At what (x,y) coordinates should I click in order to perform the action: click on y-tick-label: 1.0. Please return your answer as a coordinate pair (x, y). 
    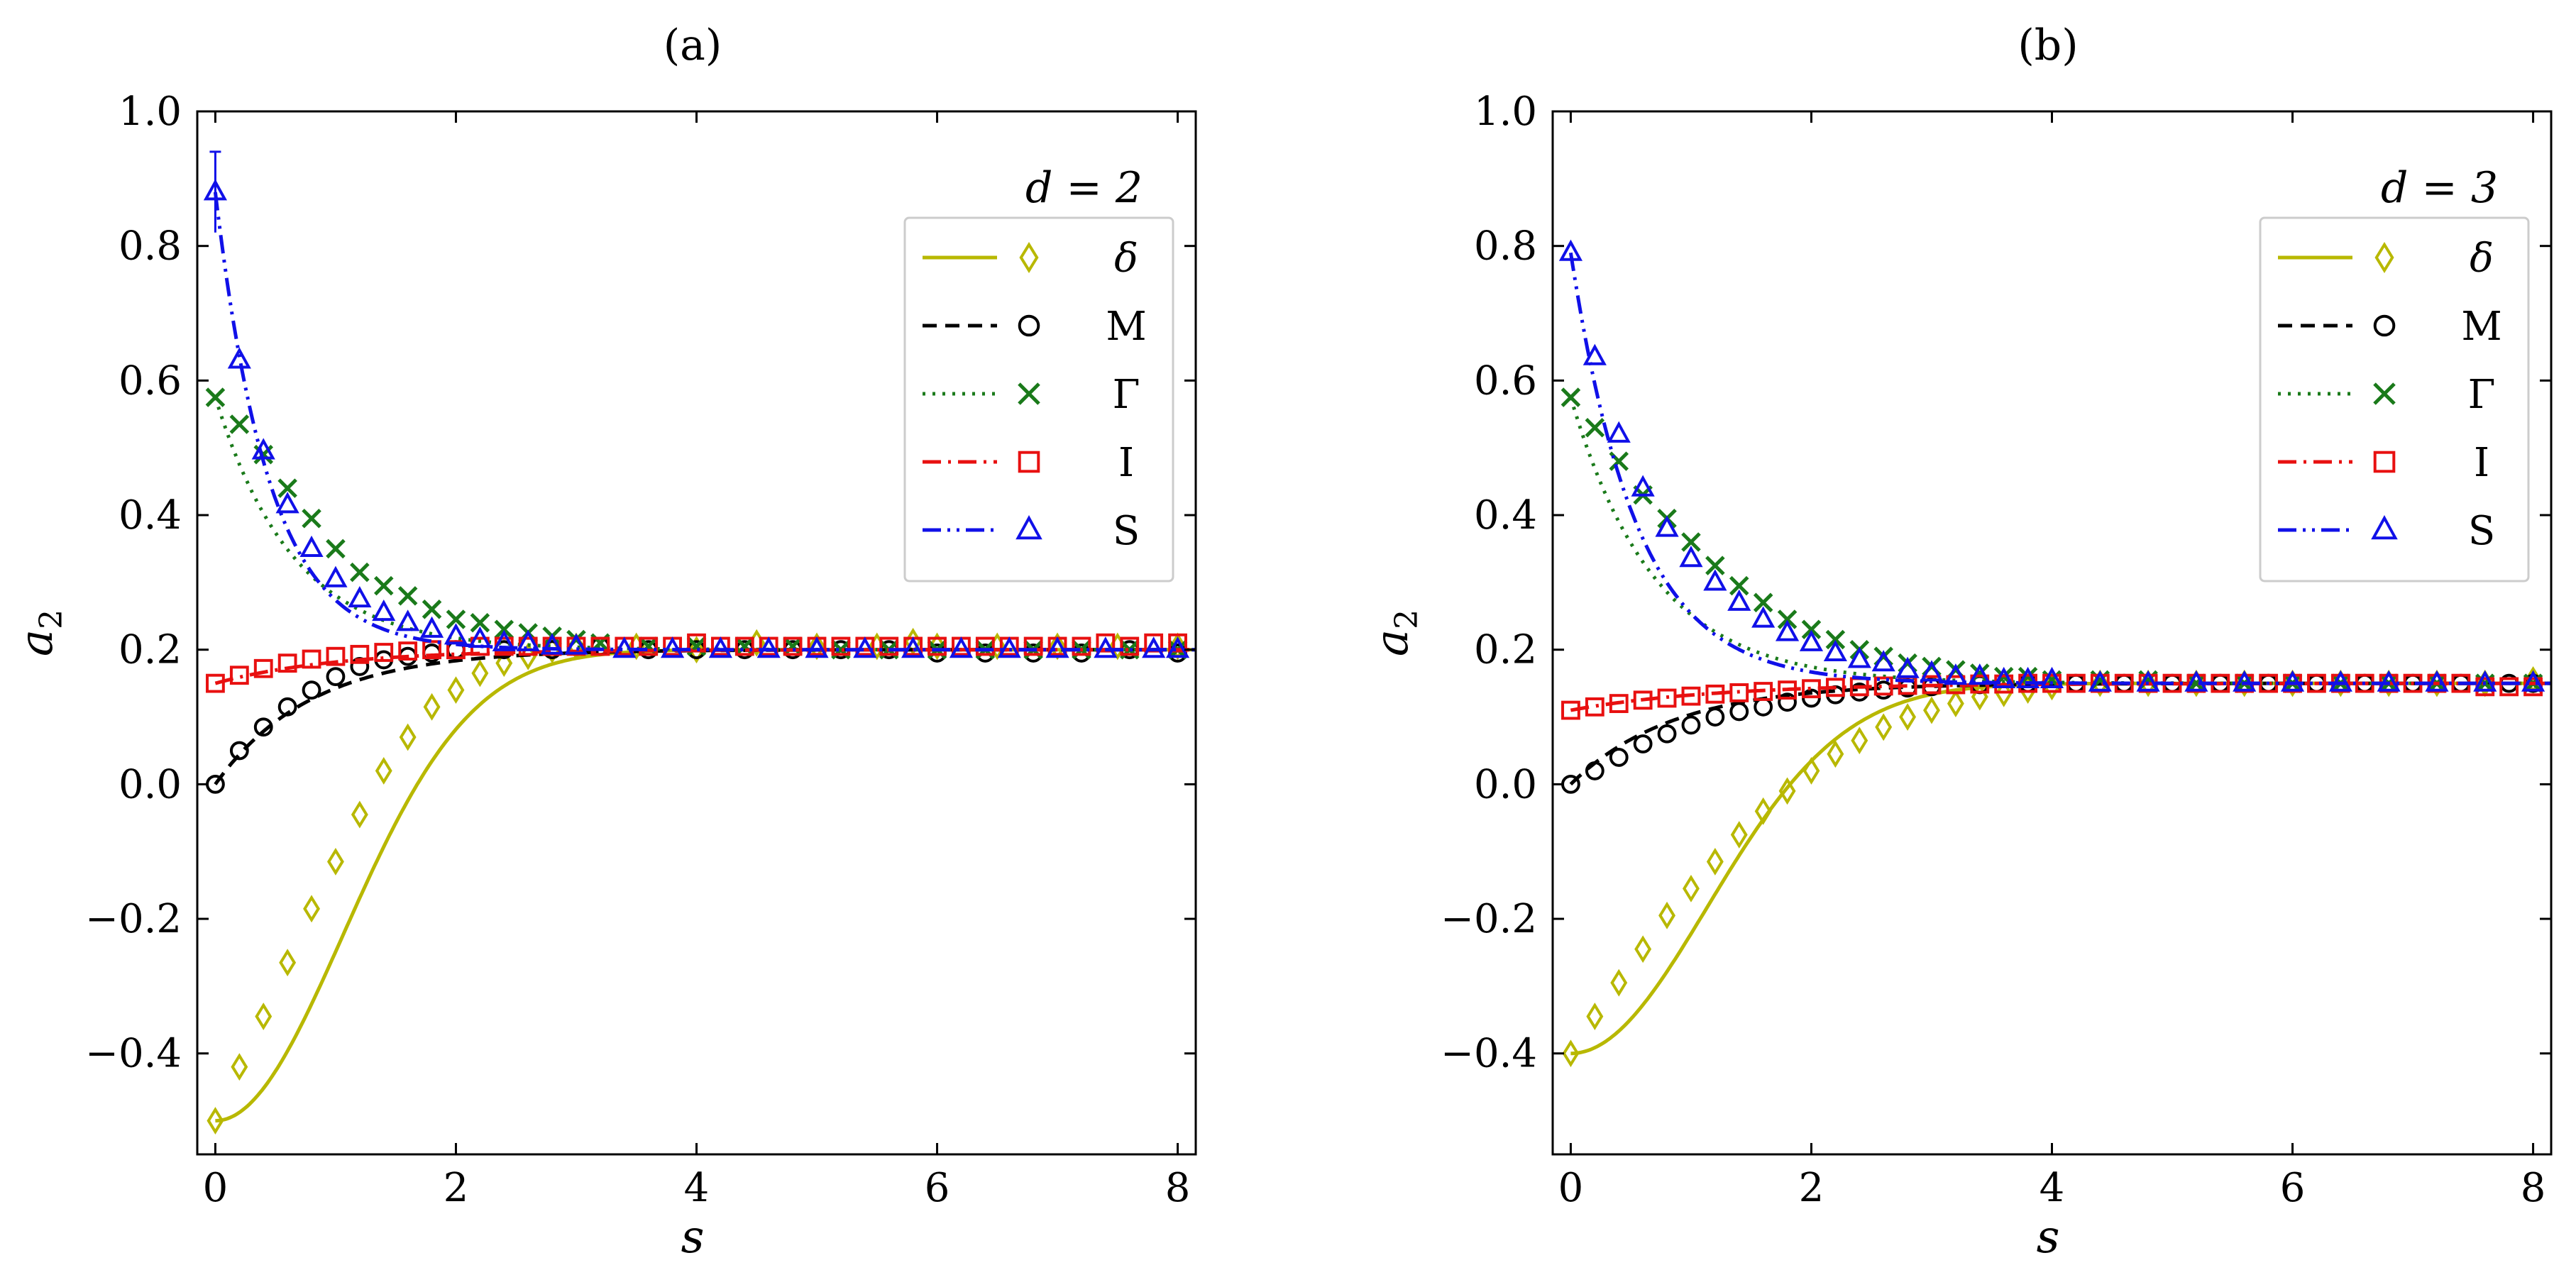
    Looking at the image, I should click on (1505, 112).